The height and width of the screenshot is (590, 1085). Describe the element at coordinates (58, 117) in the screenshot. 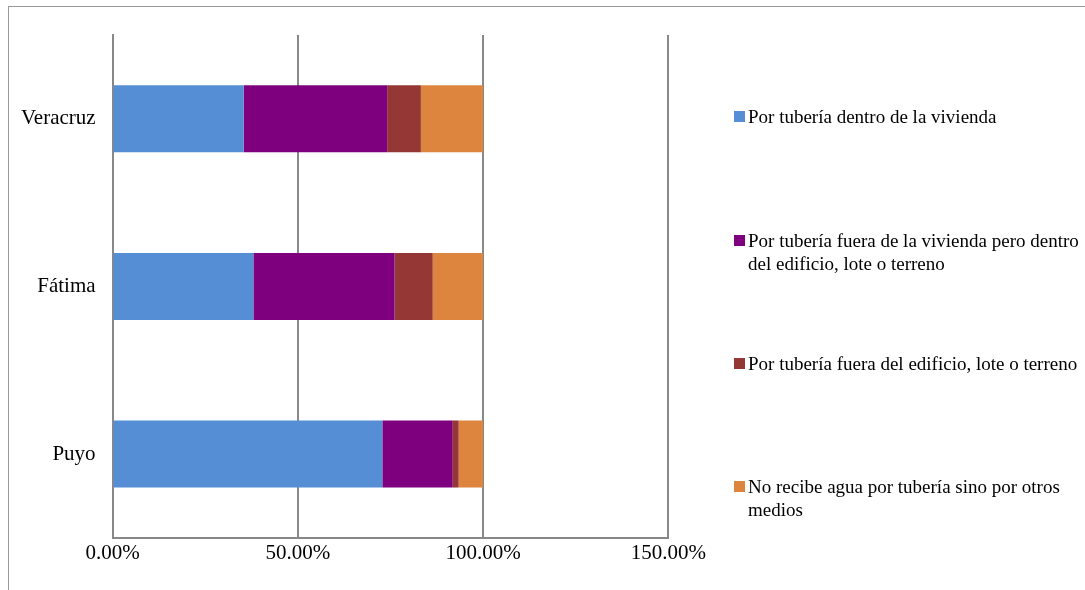

I see `y-tick-label: Veracruz` at that location.